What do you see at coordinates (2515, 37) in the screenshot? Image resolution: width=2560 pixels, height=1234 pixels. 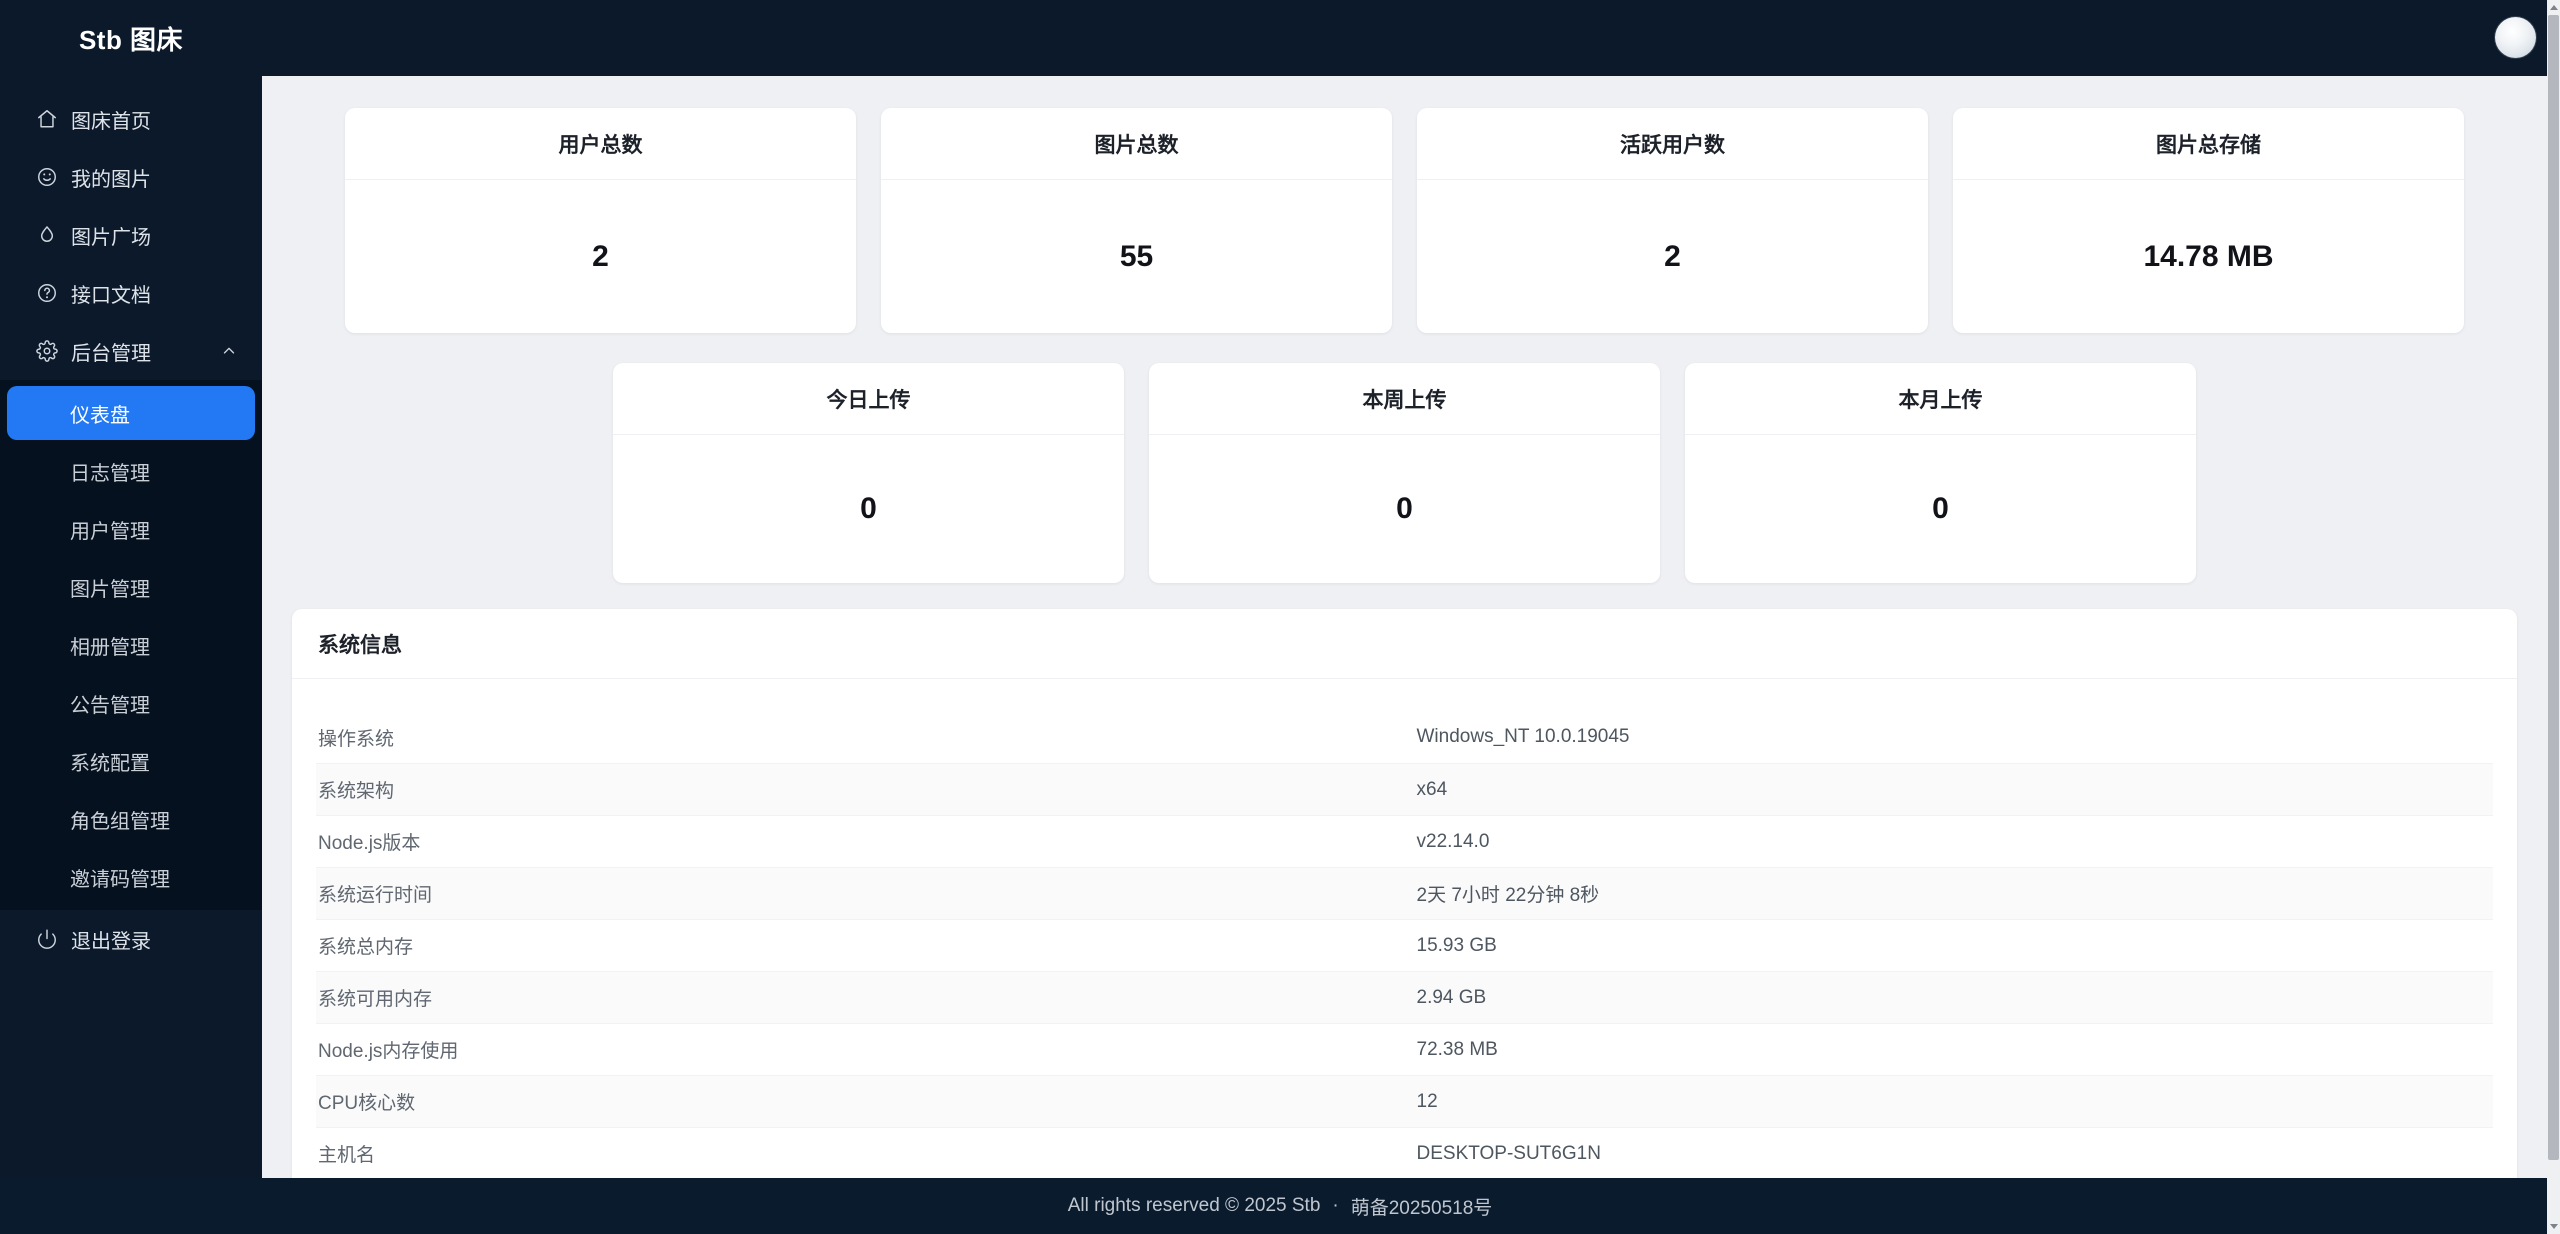 I see `user-avatar` at bounding box center [2515, 37].